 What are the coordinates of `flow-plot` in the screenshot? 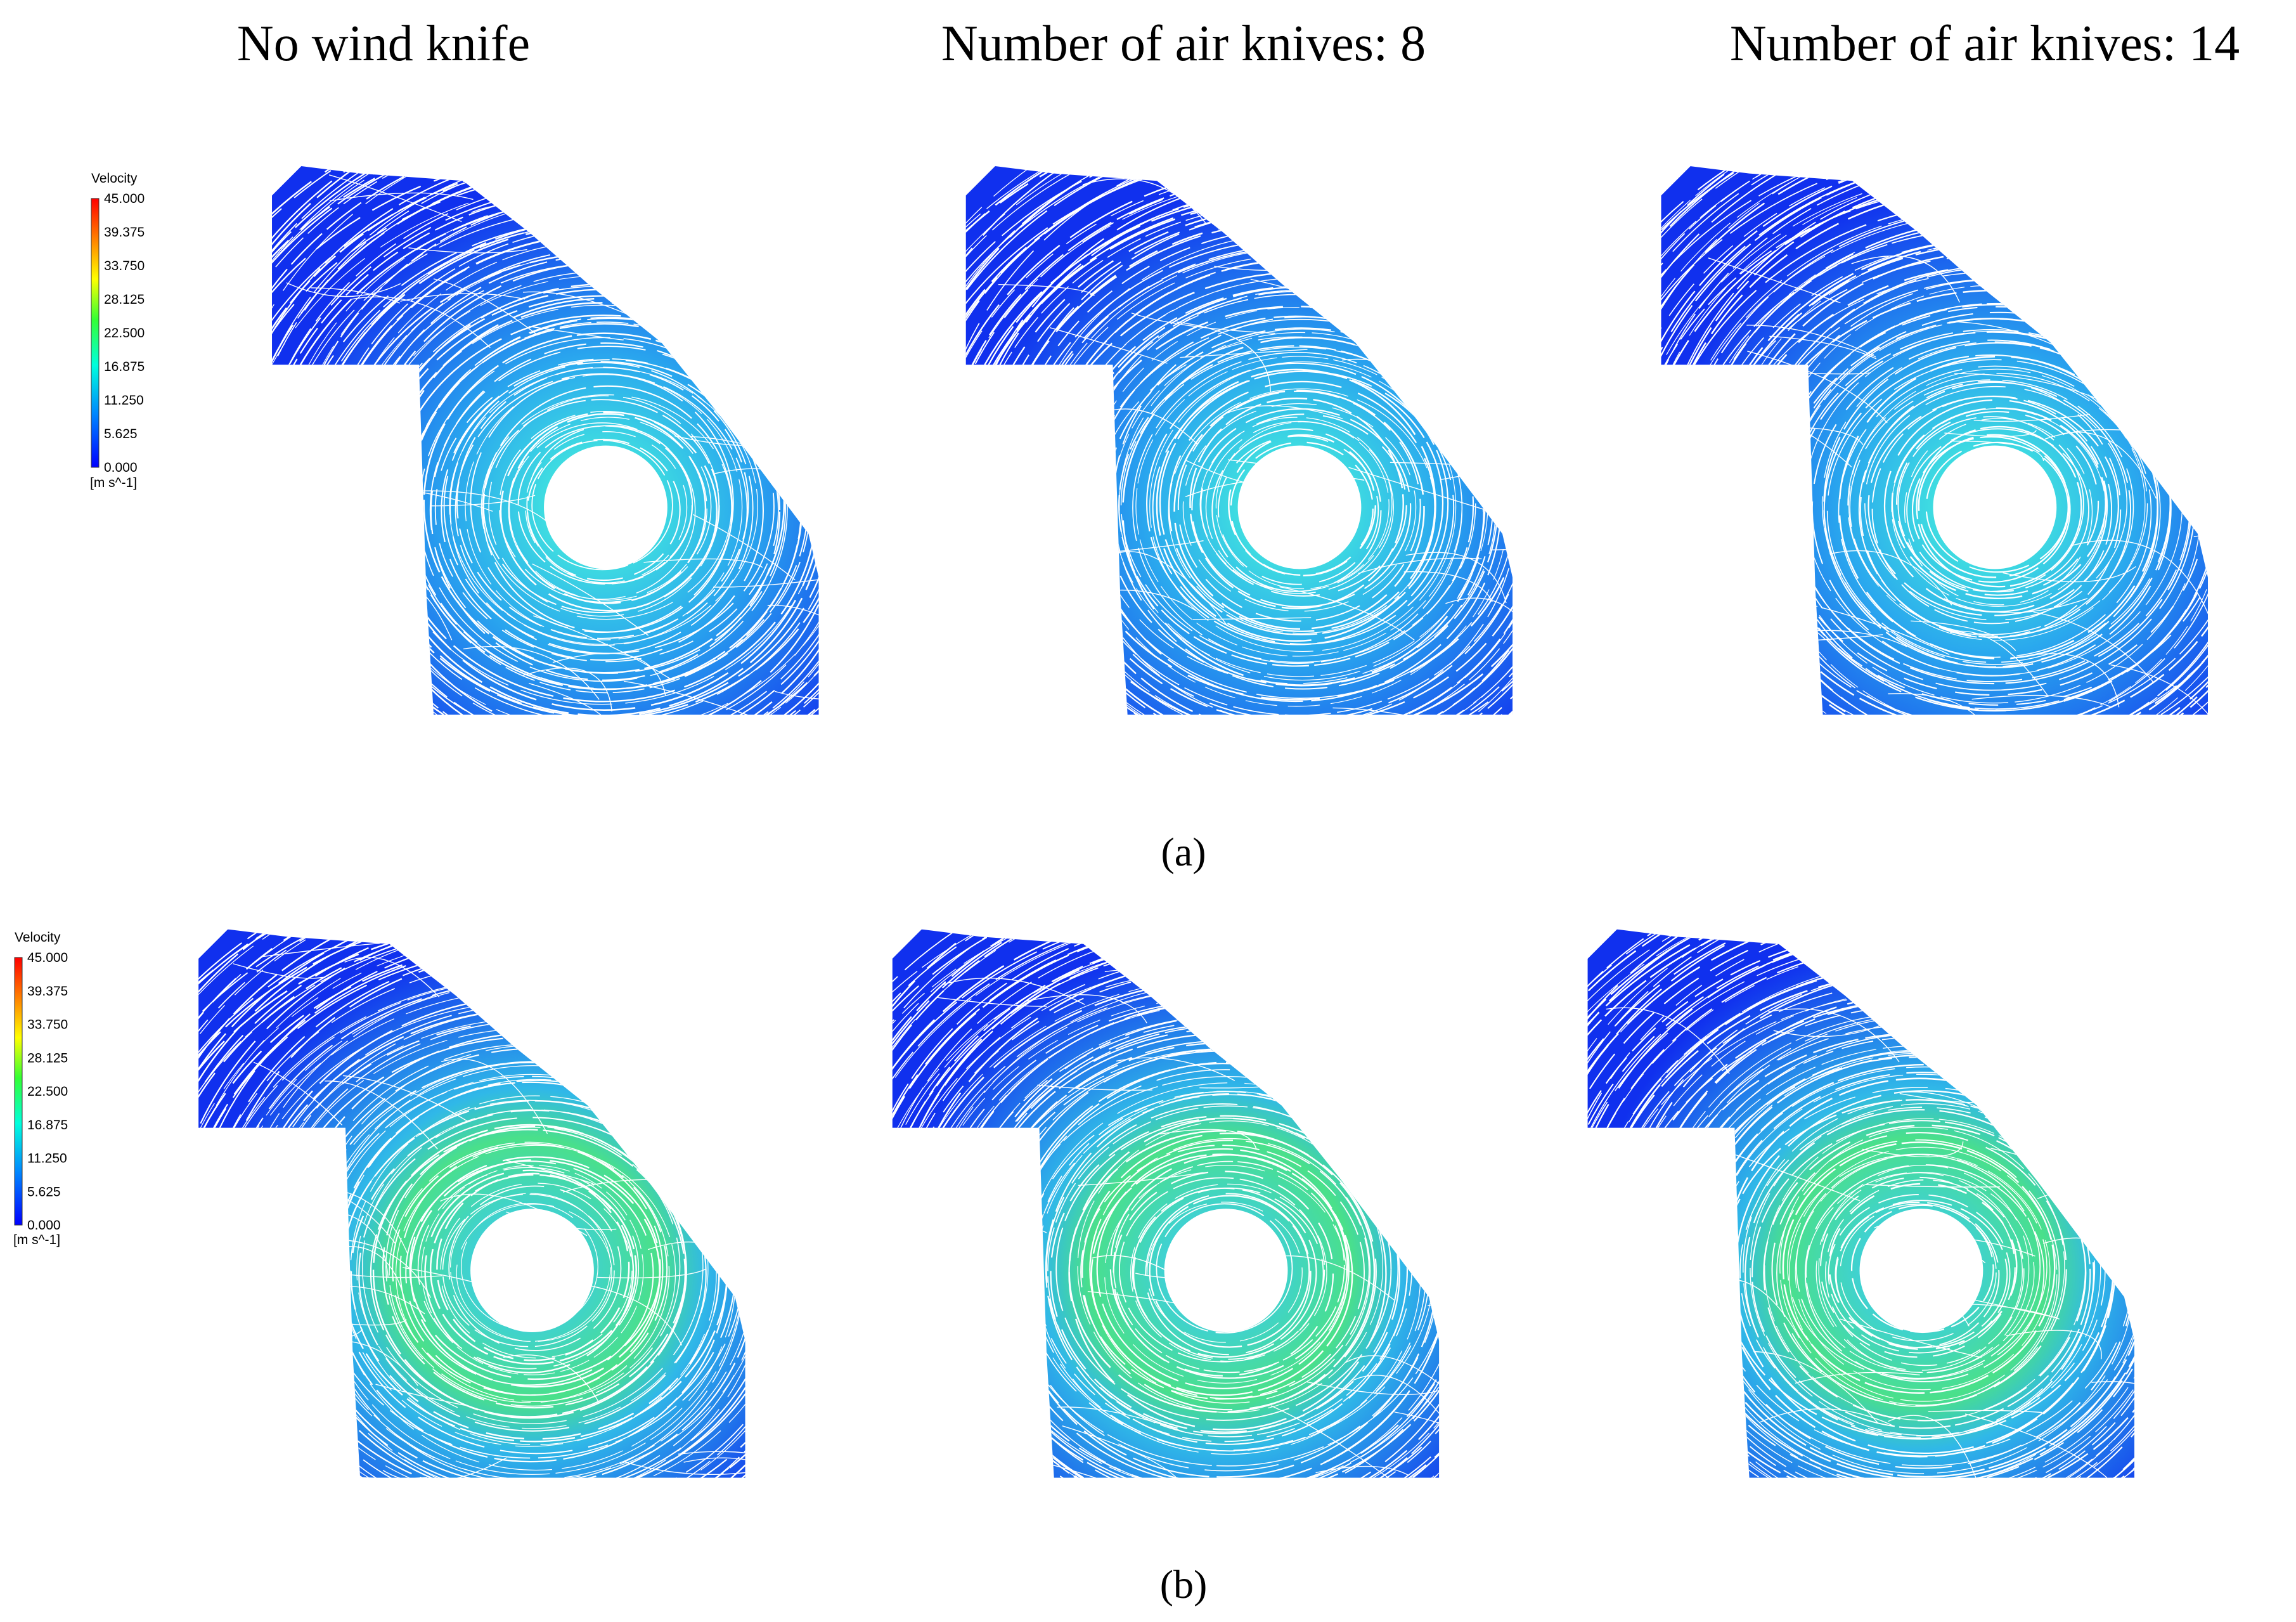 It's located at (545, 440).